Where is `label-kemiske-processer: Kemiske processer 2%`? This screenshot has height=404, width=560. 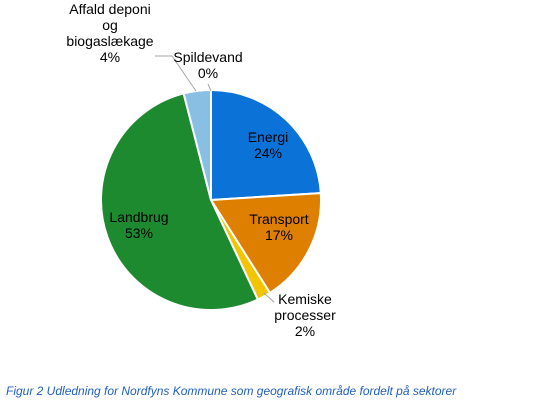
label-kemiske-processer: Kemiske processer 2% is located at coordinates (305, 315).